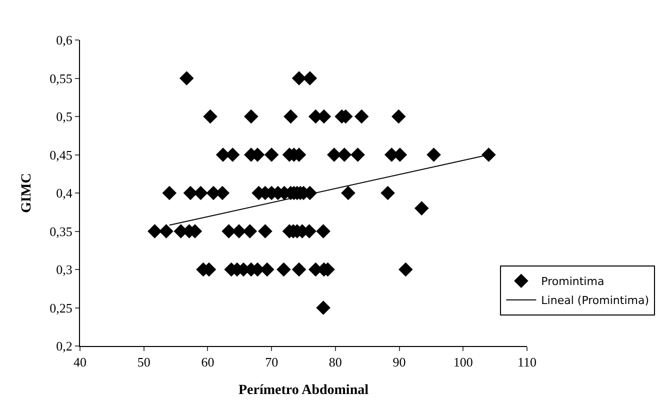 The height and width of the screenshot is (416, 667). I want to click on x-tick-label: 80, so click(335, 362).